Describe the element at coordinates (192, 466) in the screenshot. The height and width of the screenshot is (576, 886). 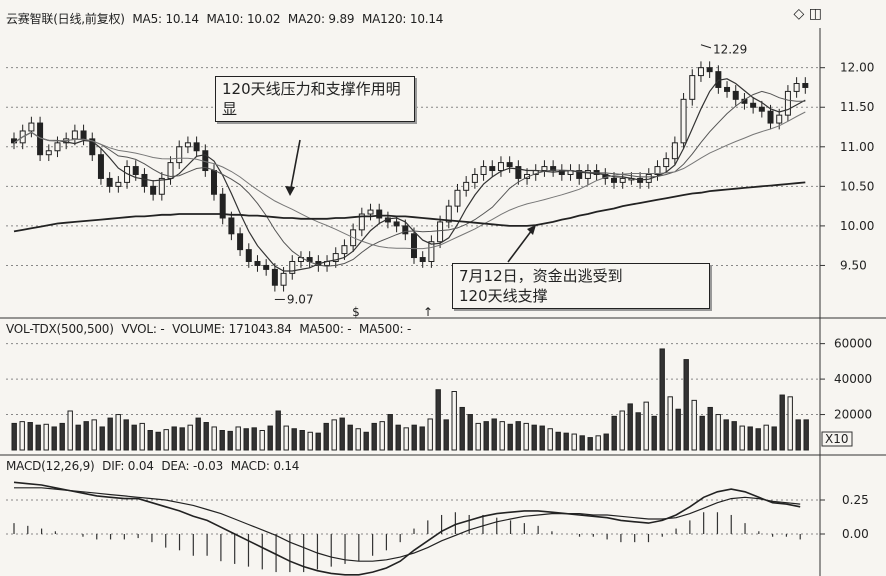
I see `dea-label: DEA: -0.03` at that location.